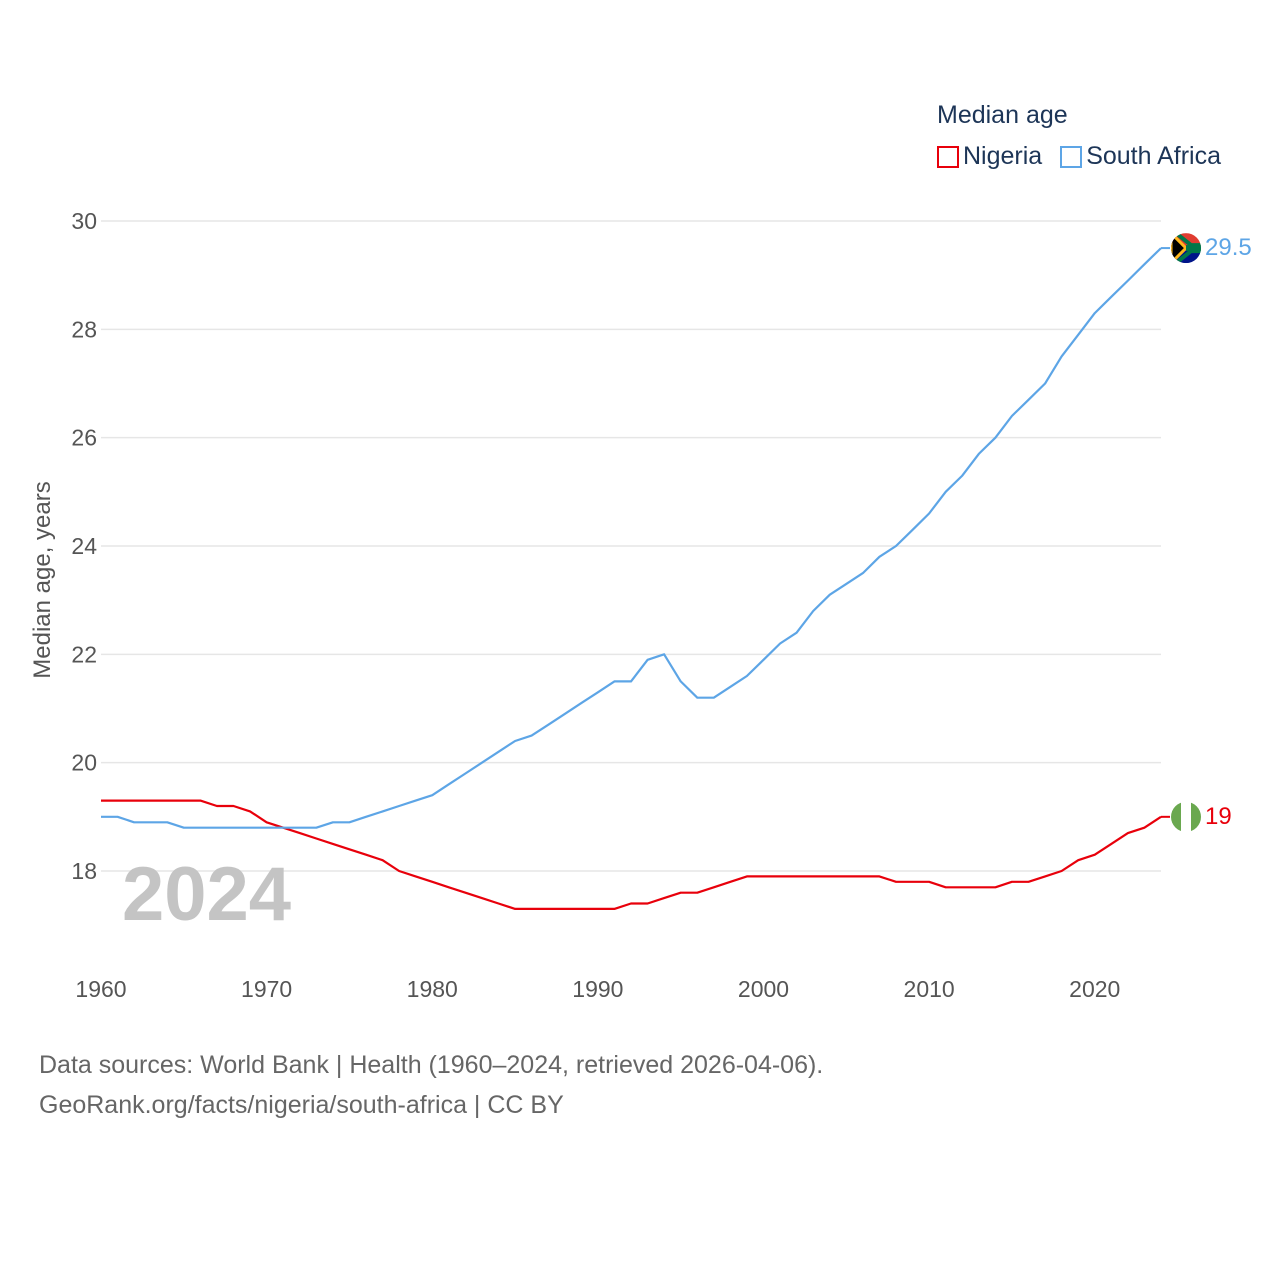  I want to click on x-tick-label: 2010, so click(929, 989).